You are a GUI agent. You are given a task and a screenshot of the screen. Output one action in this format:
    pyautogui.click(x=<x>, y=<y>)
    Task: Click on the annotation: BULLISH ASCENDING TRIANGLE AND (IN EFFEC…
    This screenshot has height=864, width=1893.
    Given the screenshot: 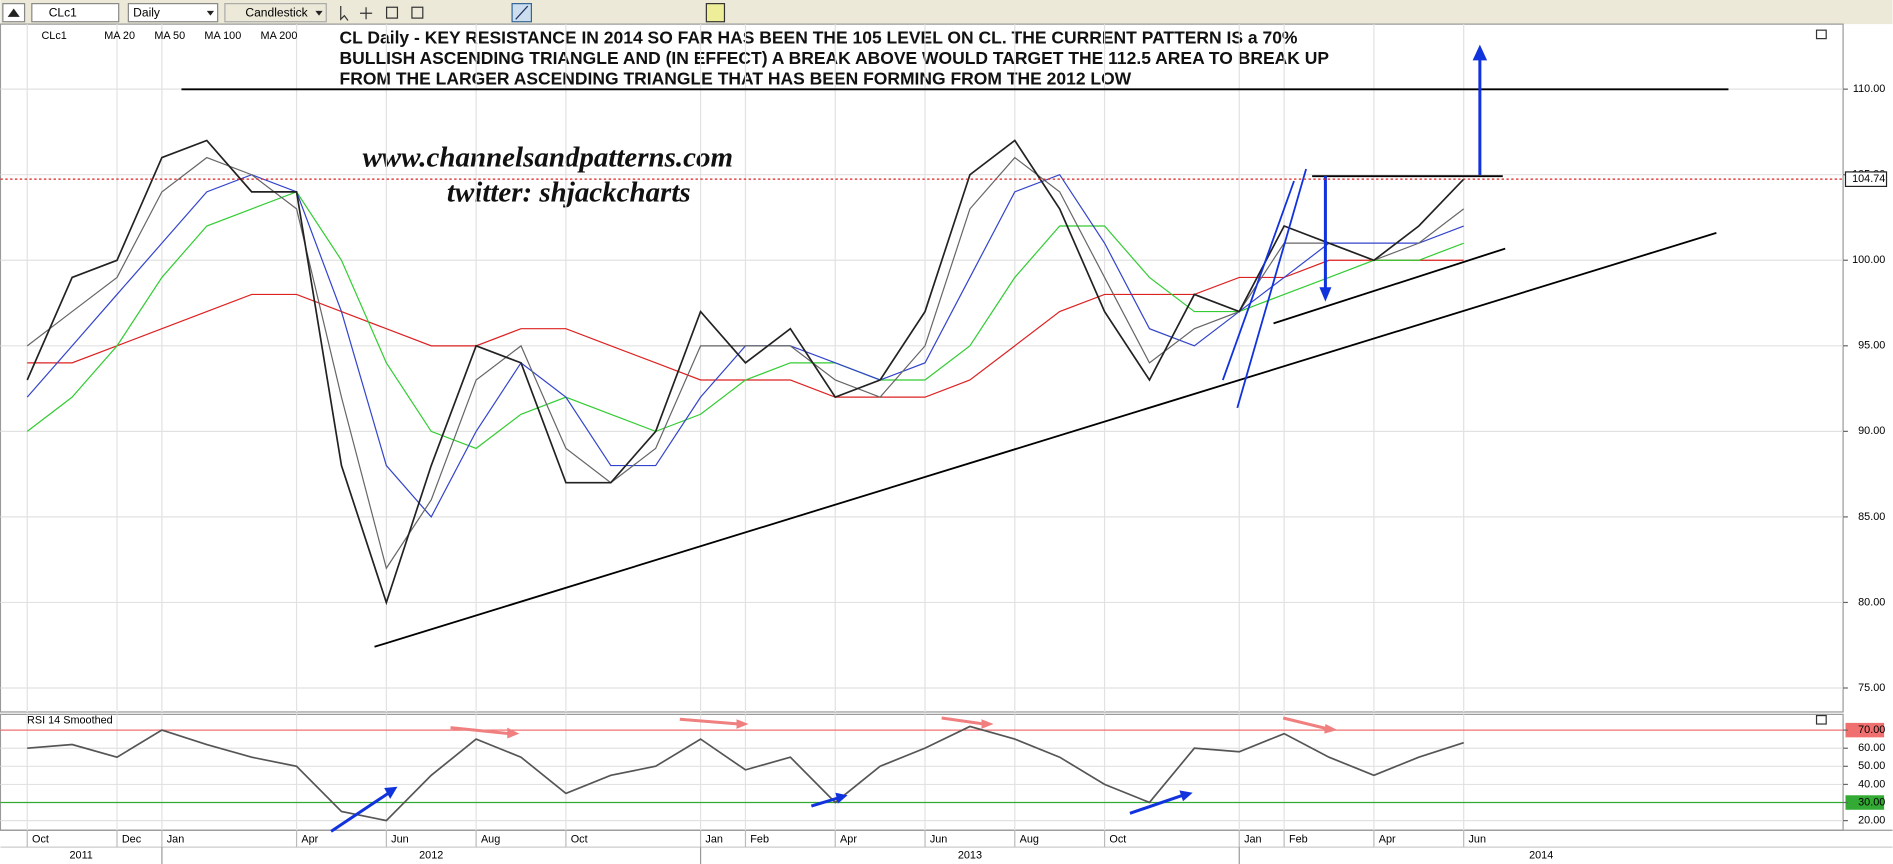 What is the action you would take?
    pyautogui.click(x=835, y=58)
    